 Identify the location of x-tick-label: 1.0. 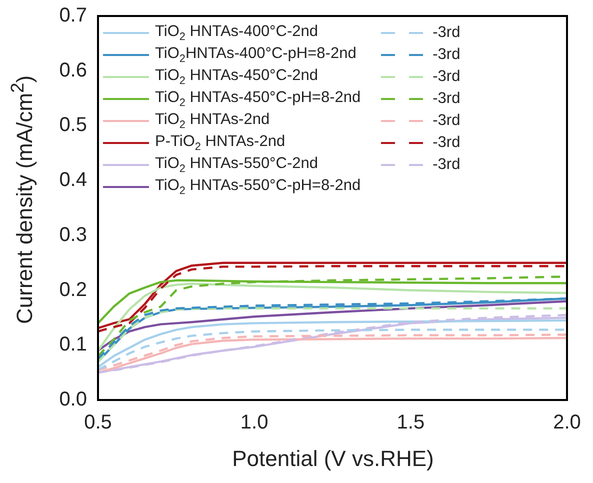
(254, 423).